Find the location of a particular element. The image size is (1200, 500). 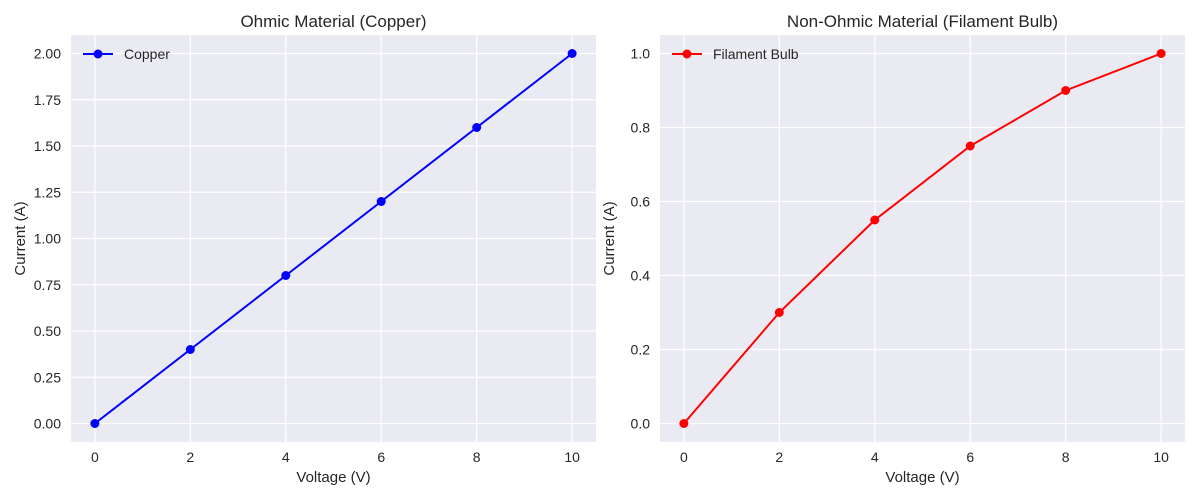

y-tick-label: 1.00 is located at coordinates (47, 239).